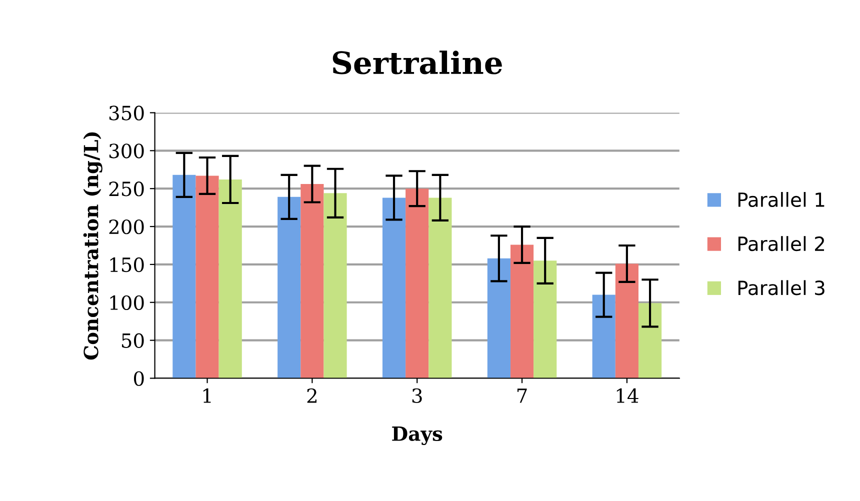  Describe the element at coordinates (781, 244) in the screenshot. I see `legend-label: Parallel 2` at that location.